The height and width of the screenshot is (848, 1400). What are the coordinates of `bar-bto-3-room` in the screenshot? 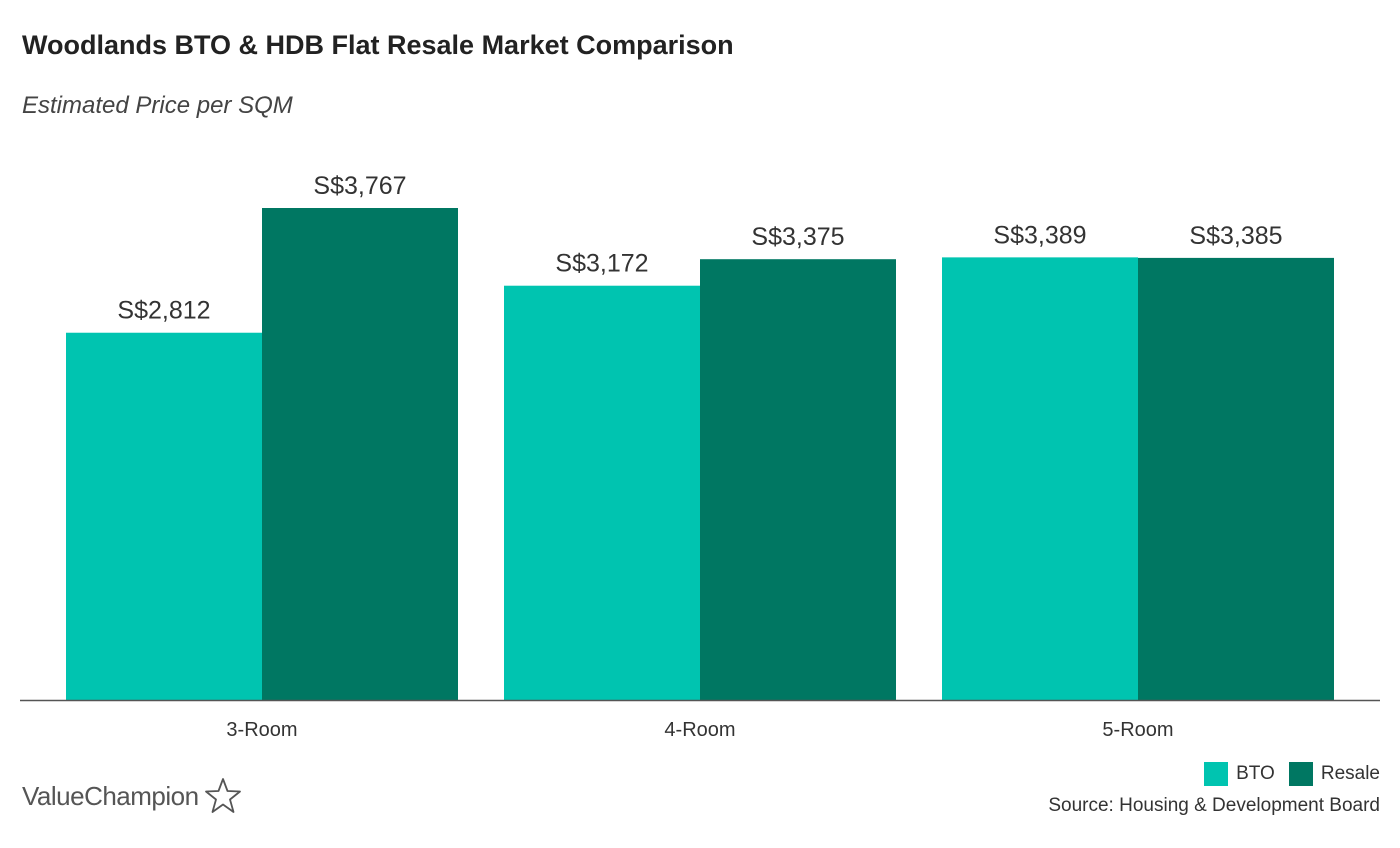 It's located at (164, 516).